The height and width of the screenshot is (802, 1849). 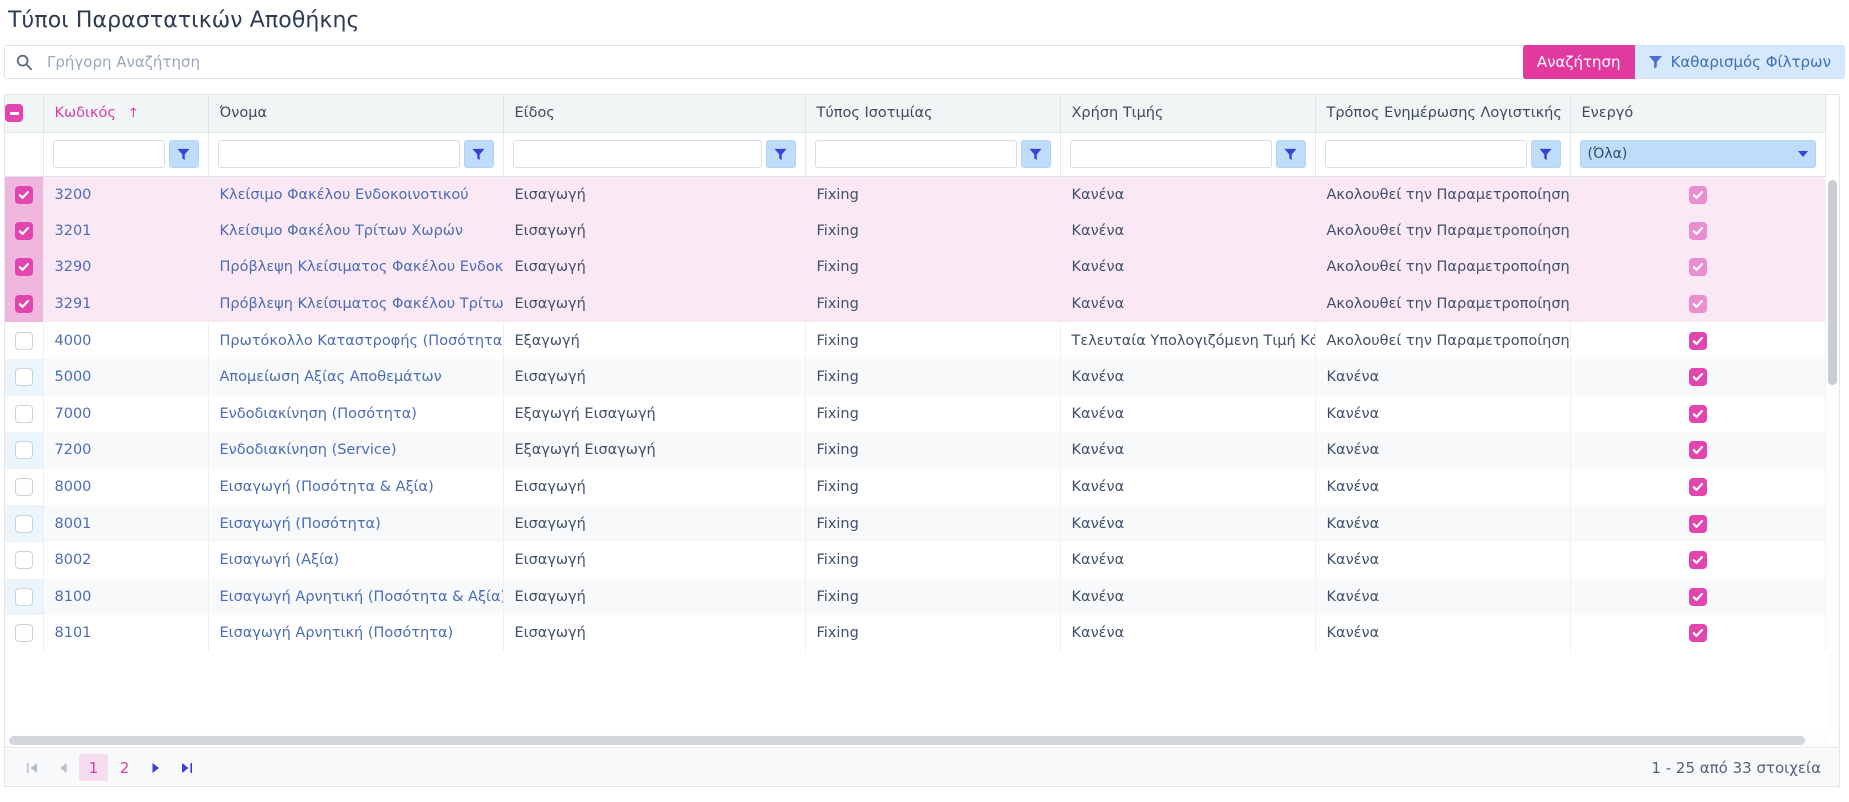 What do you see at coordinates (1443, 114) in the screenshot?
I see `column-header-acc-mode: Τρόπος Ενημέρωσης Λογιστικής` at bounding box center [1443, 114].